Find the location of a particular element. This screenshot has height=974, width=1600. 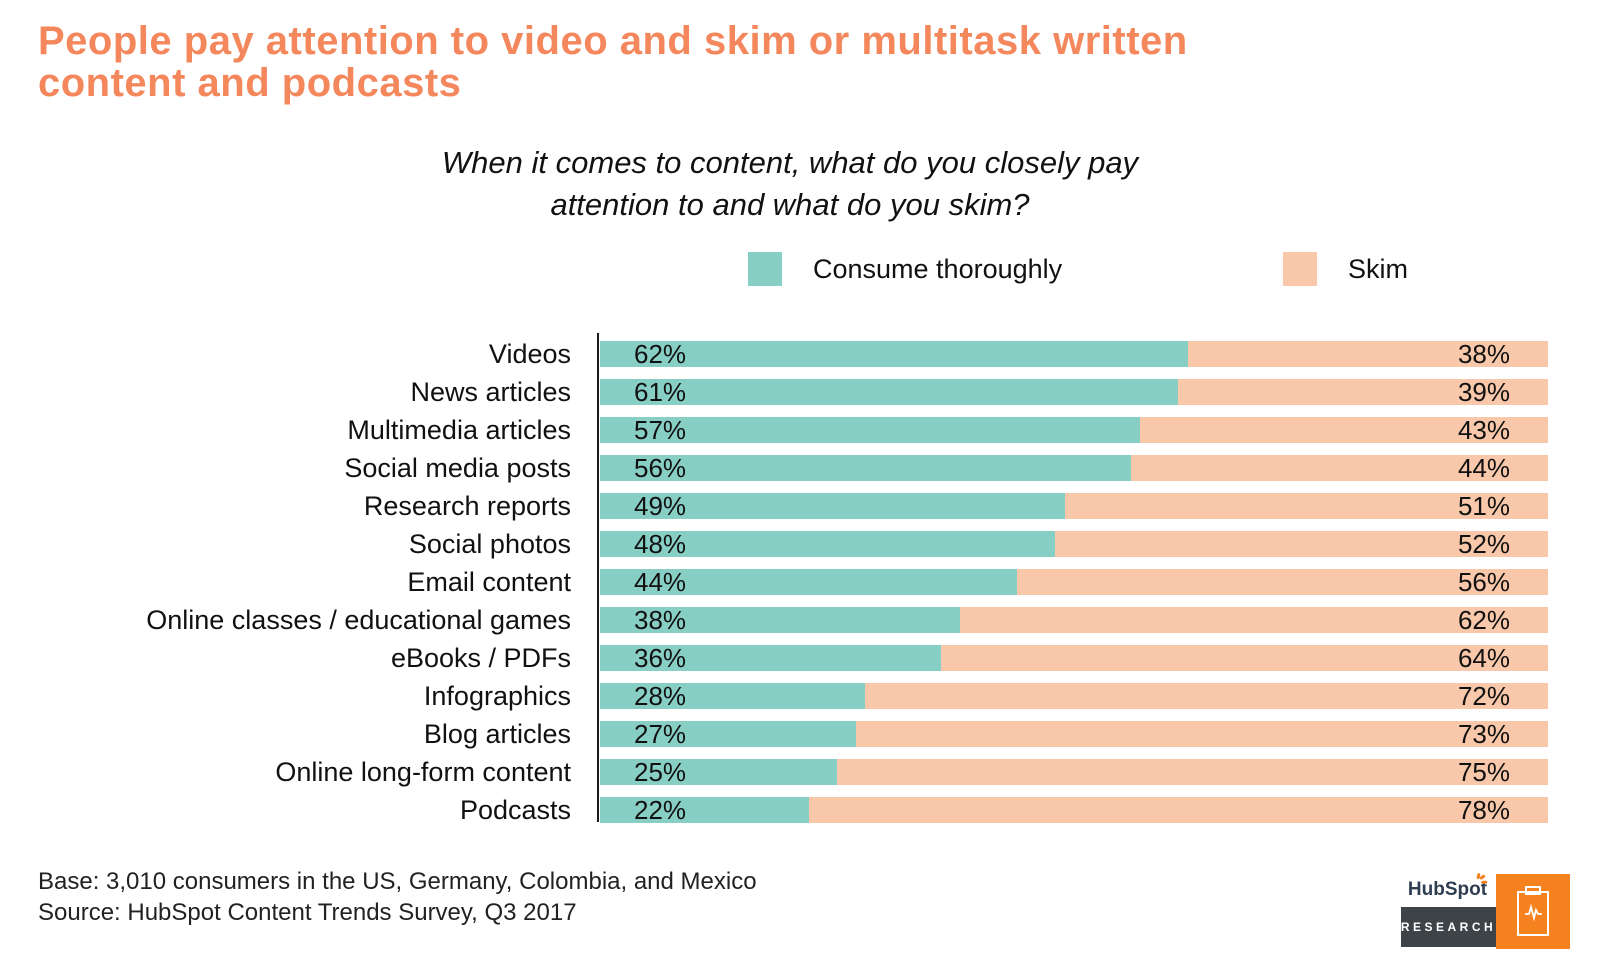

chart-row: Online long-form content 25% 75% is located at coordinates (780, 771).